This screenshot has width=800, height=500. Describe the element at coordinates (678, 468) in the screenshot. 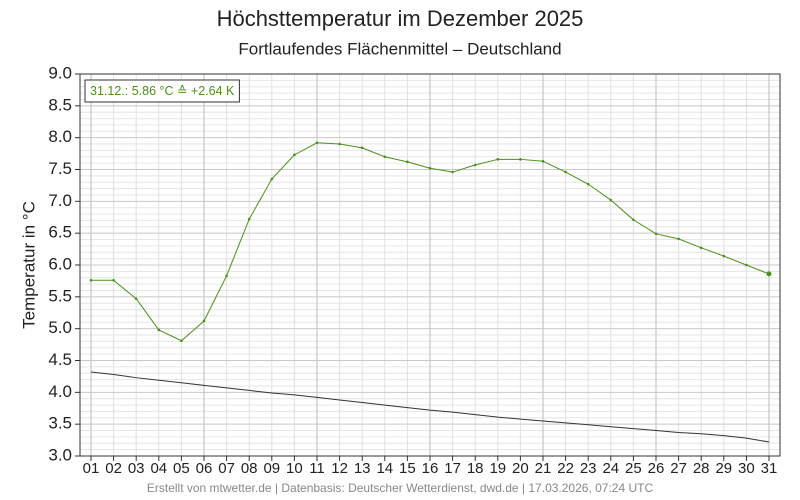

I see `x-tick-label: 27` at that location.